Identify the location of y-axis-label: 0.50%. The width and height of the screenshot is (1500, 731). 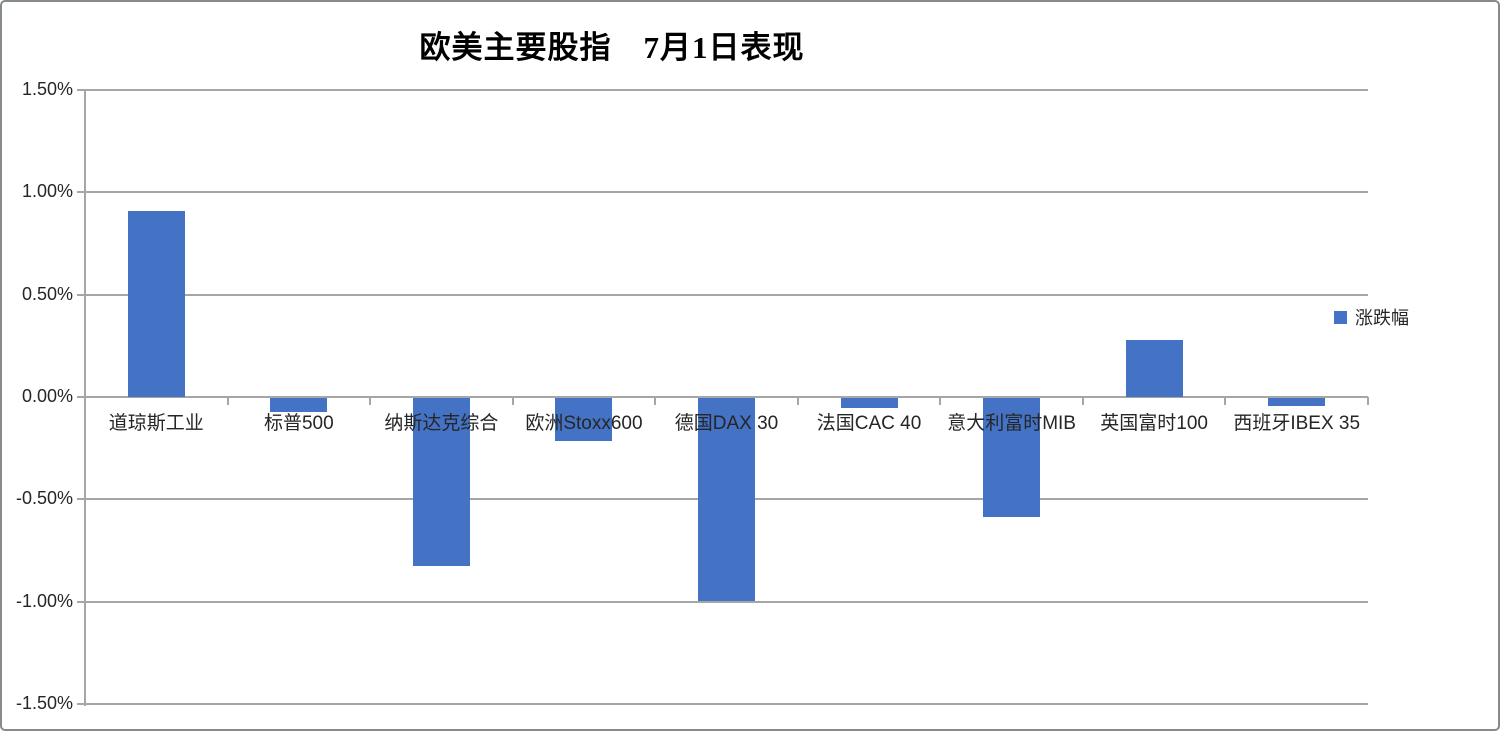
(47, 293).